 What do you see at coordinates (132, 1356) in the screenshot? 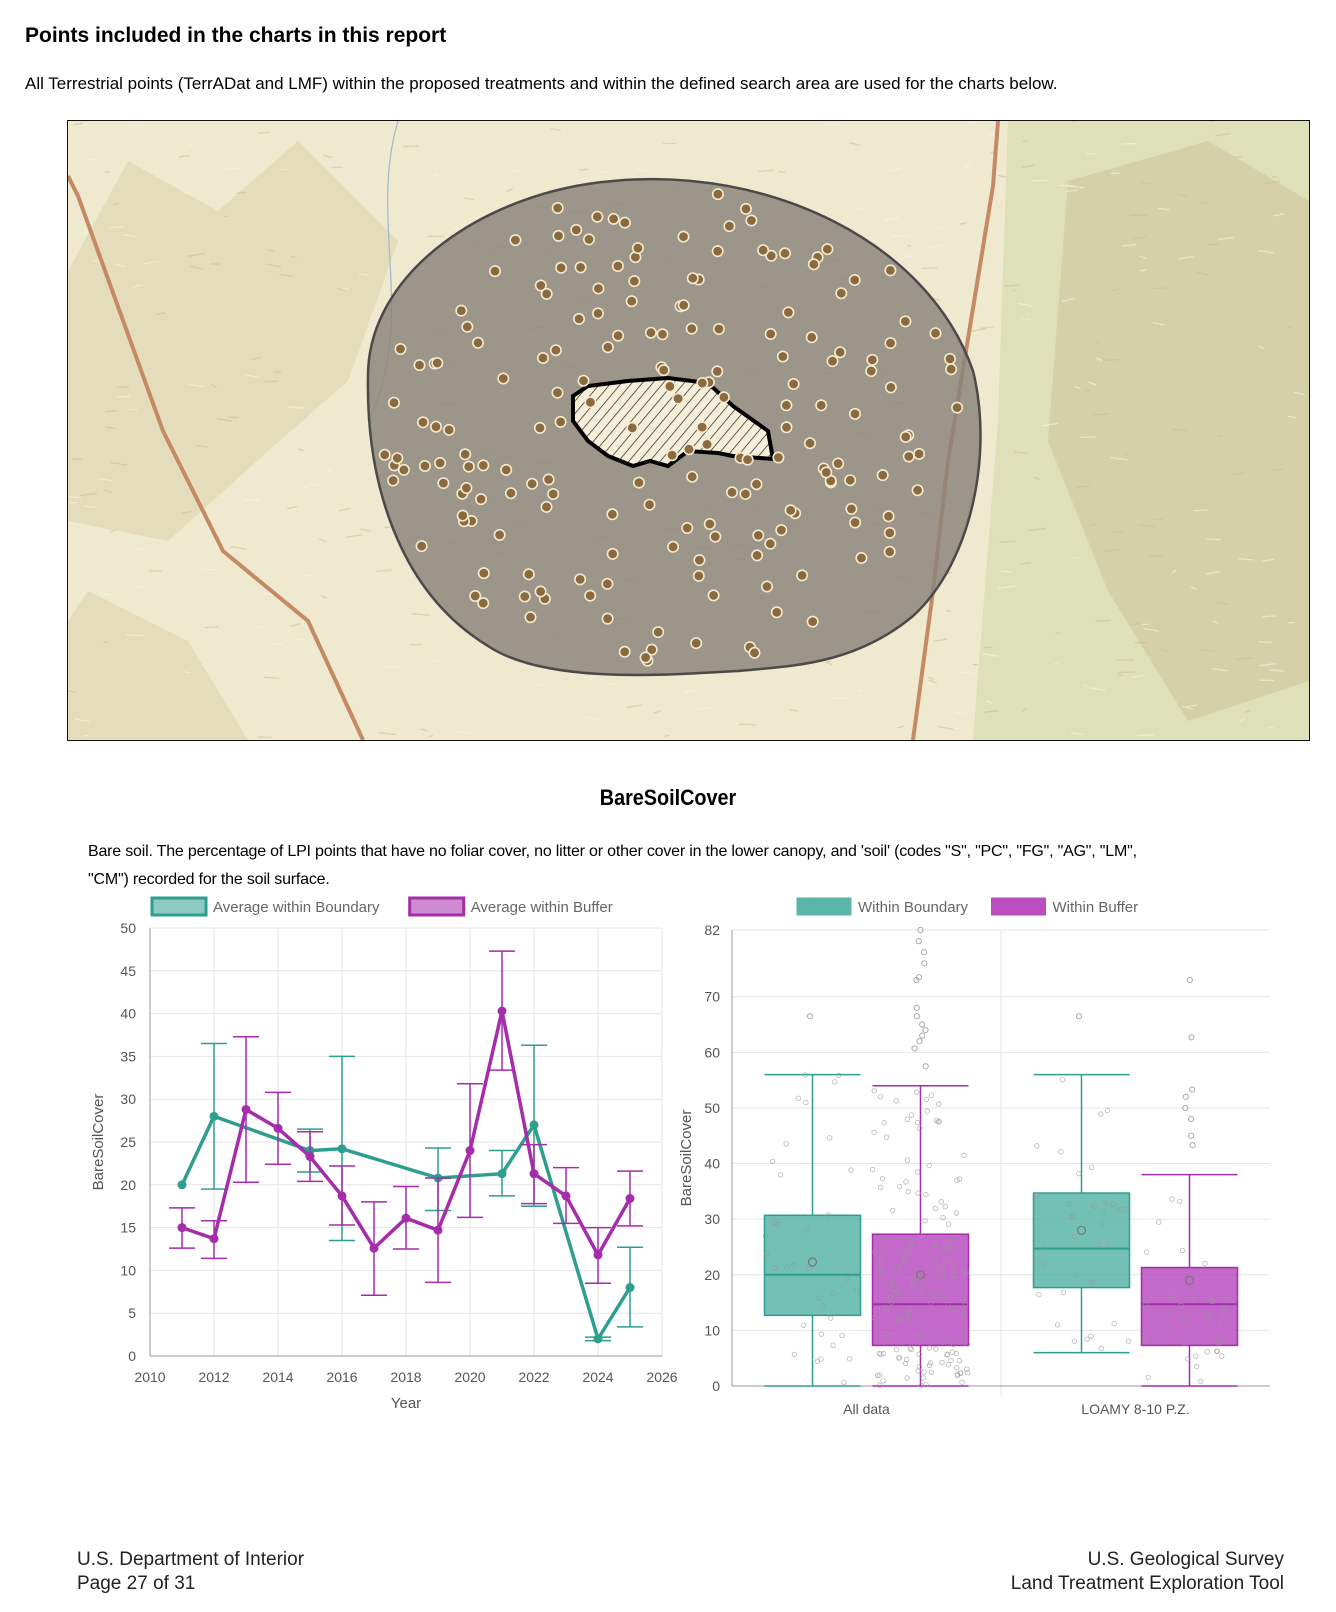
I see `y-tick-label: 0` at bounding box center [132, 1356].